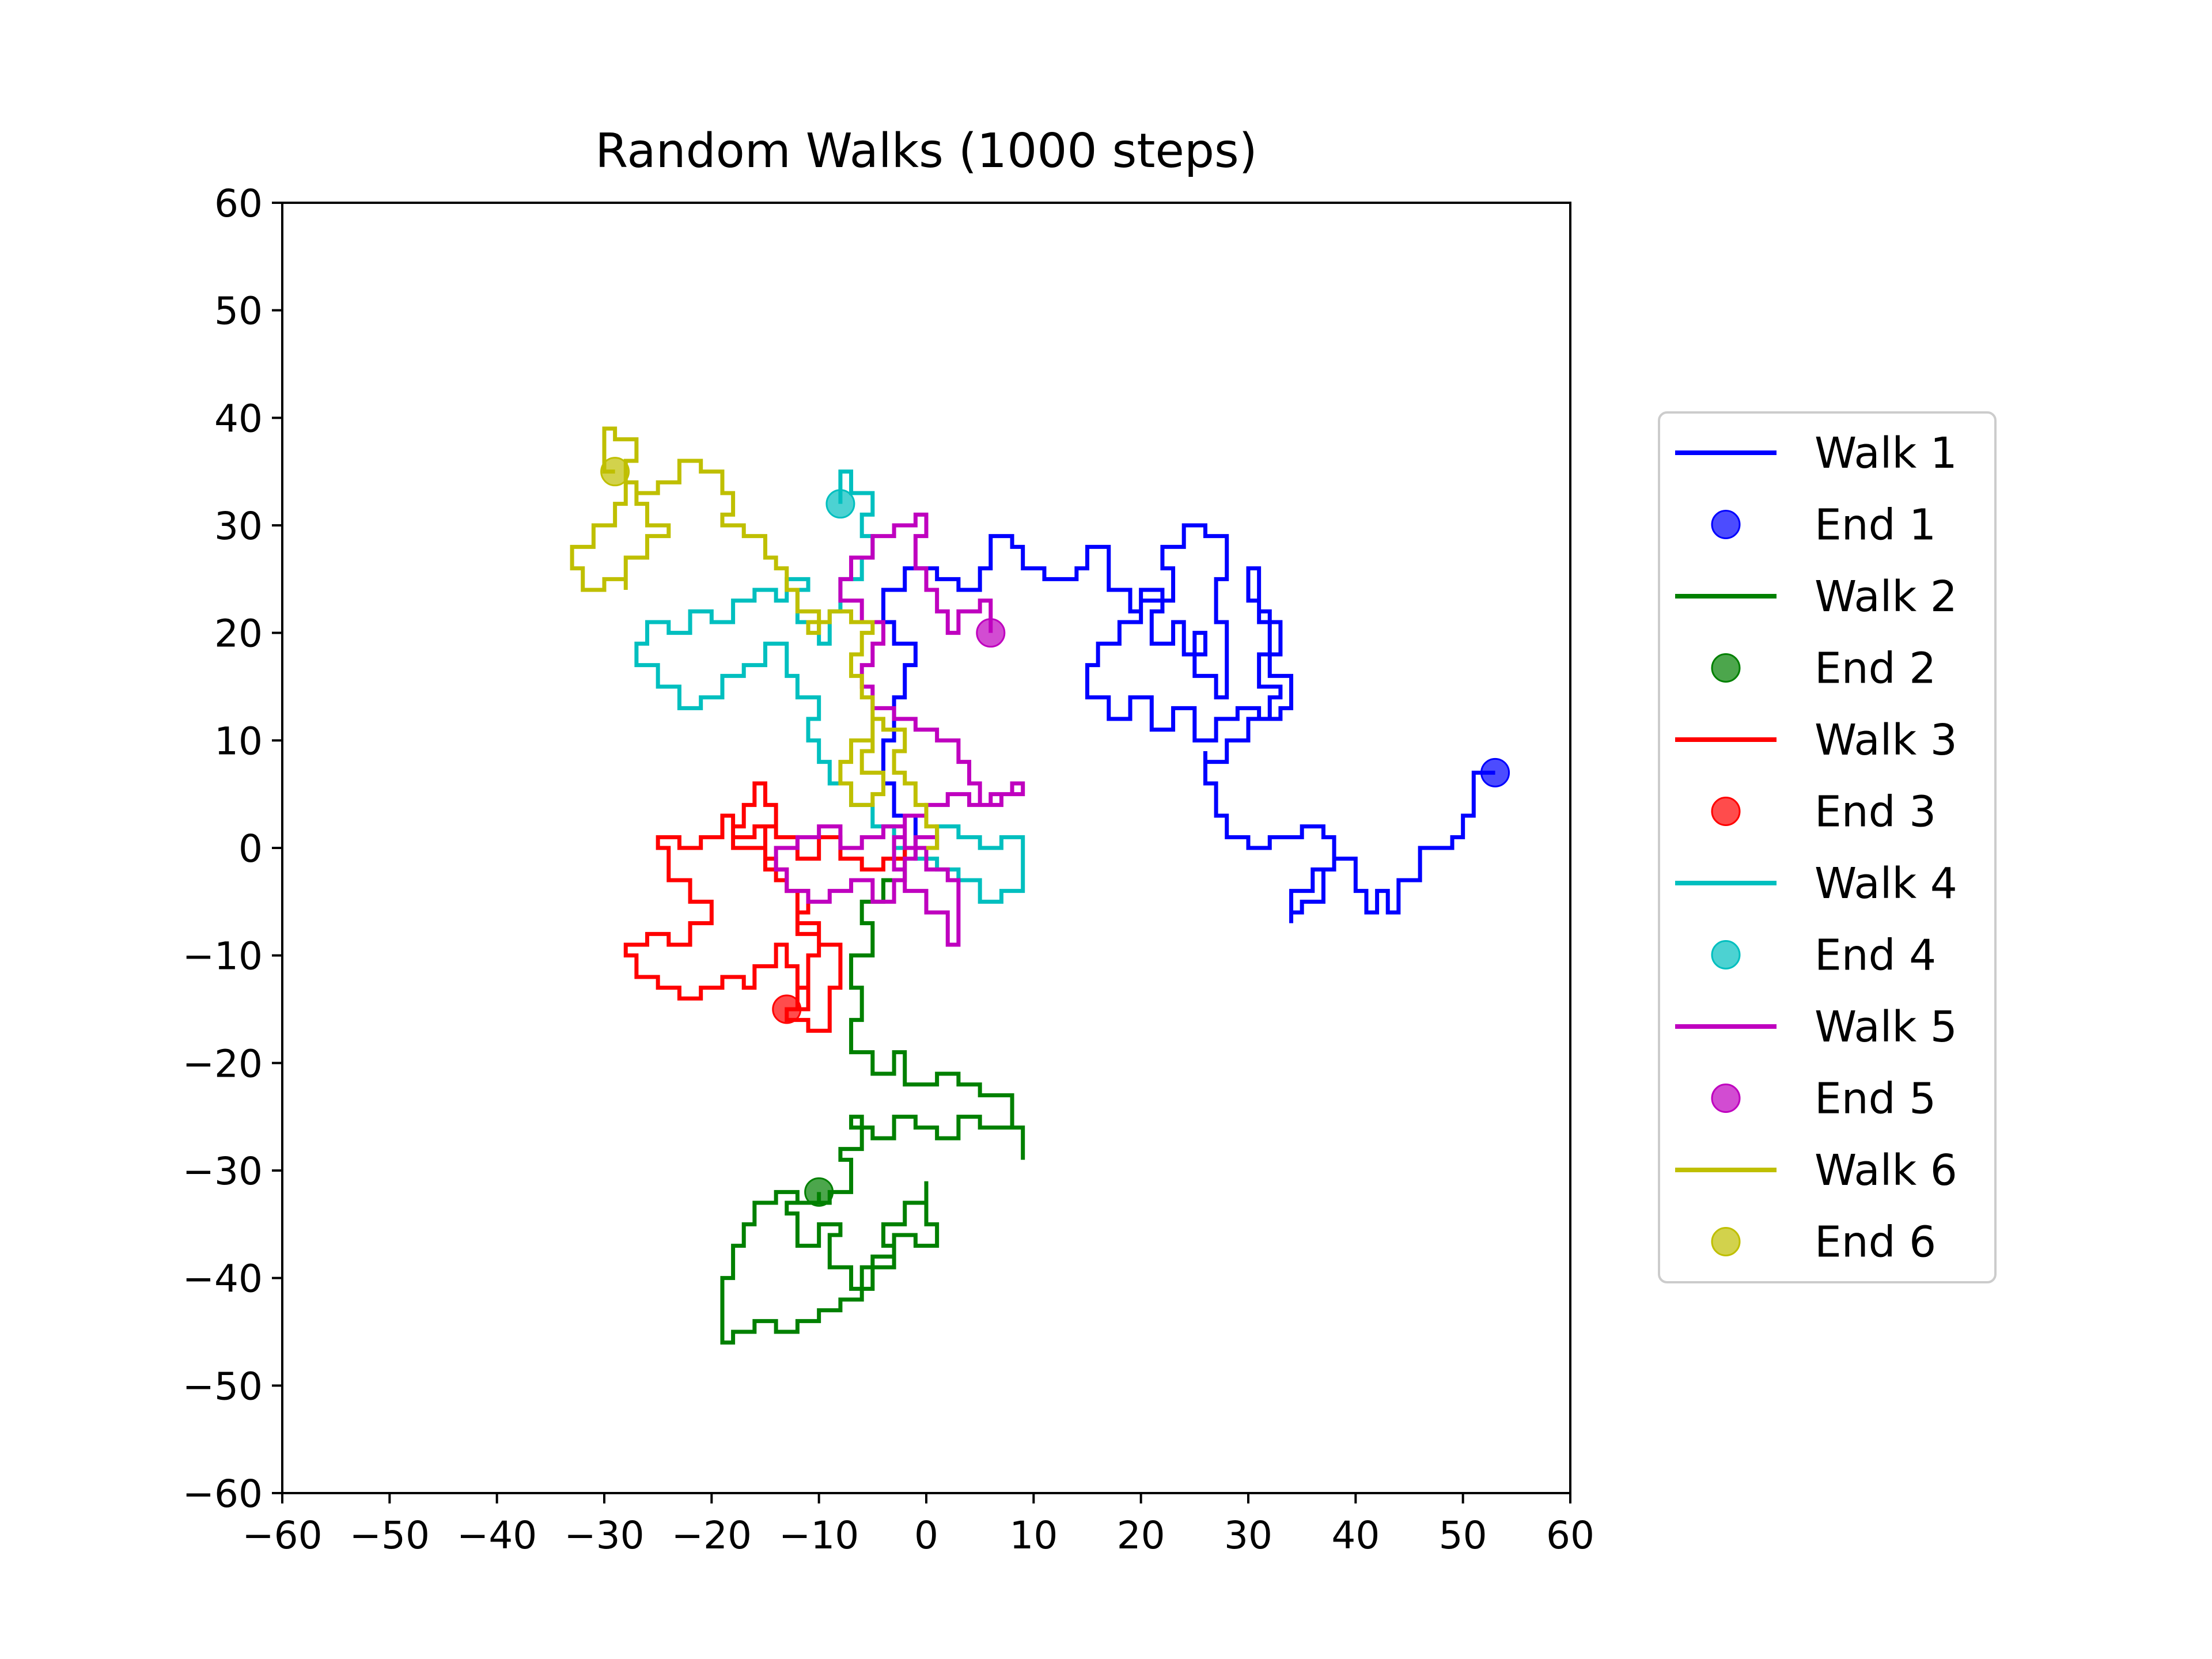 The image size is (2212, 1659). What do you see at coordinates (1726, 668) in the screenshot?
I see `legend-end-2-swatch` at bounding box center [1726, 668].